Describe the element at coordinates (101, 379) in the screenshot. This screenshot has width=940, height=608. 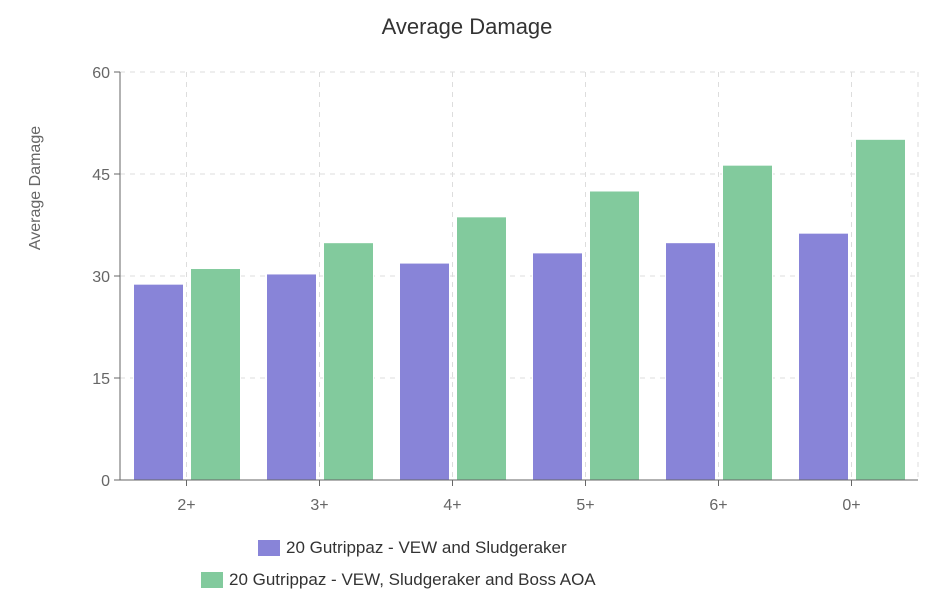
I see `y-tick-label: 15` at that location.